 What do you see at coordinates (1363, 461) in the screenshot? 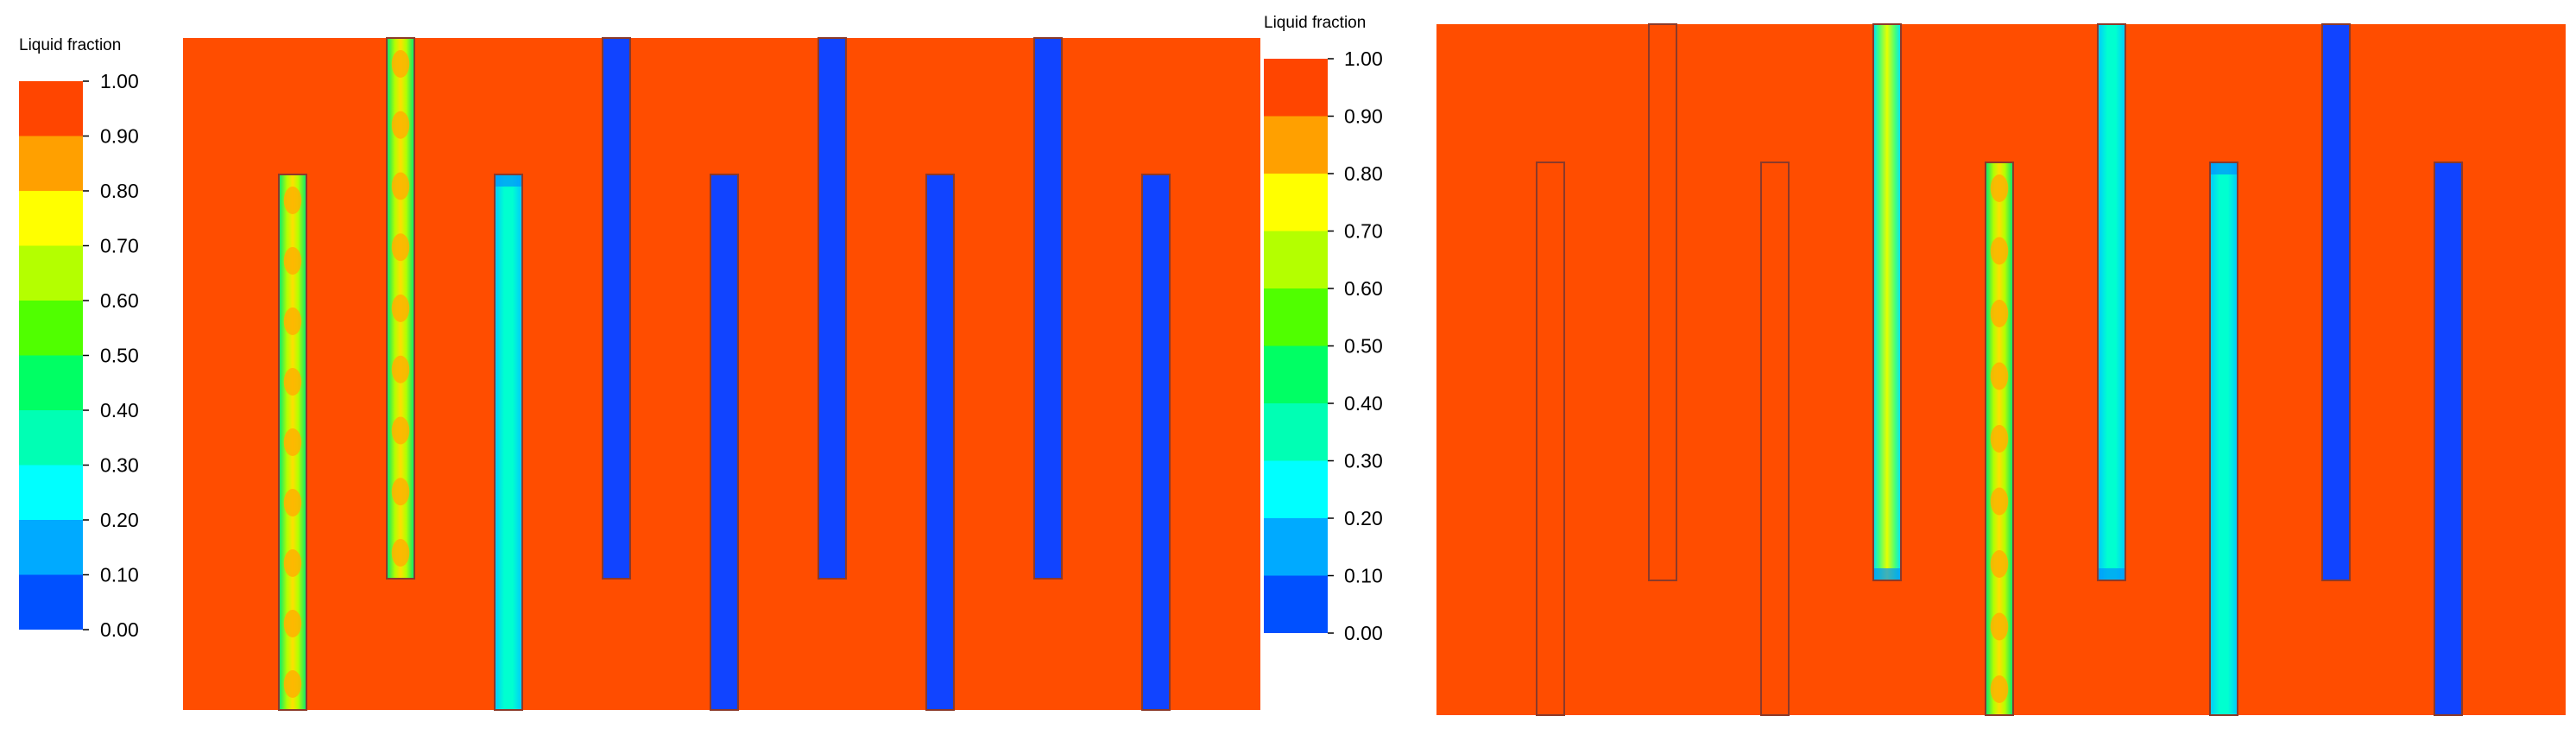
I see `colorbar-tick-label: 0.30` at bounding box center [1363, 461].